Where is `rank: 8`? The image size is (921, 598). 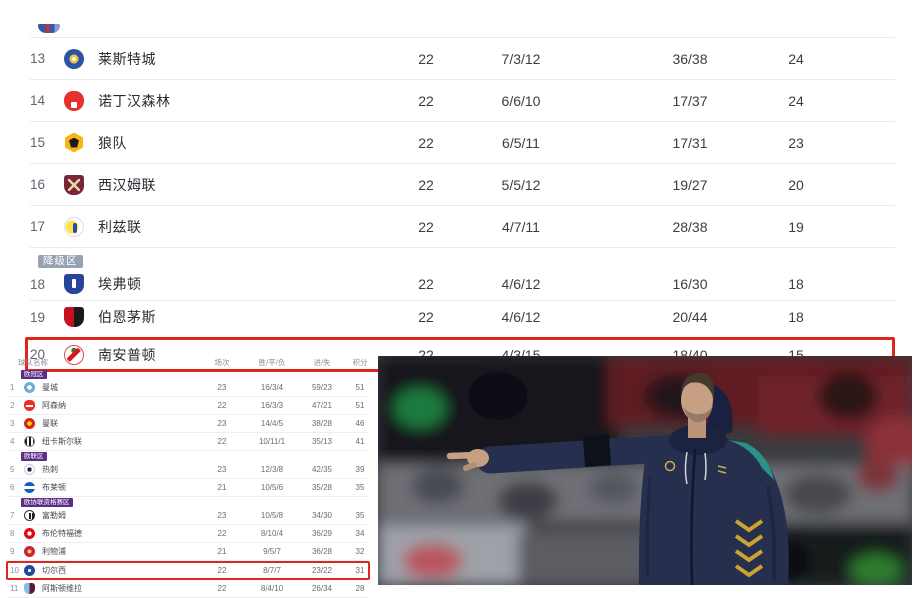 rank: 8 is located at coordinates (12, 533).